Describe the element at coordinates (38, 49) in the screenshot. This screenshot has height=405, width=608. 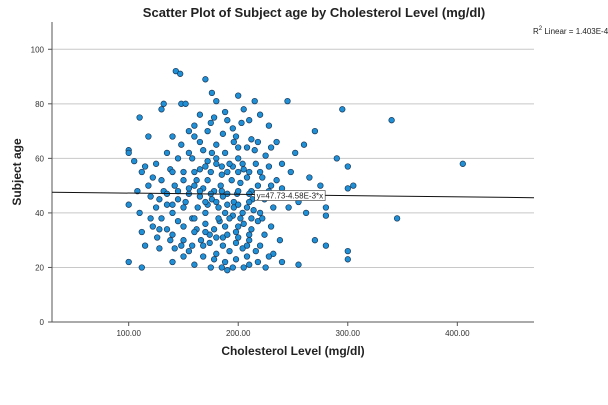
I see `y-tick-label: 100` at that location.